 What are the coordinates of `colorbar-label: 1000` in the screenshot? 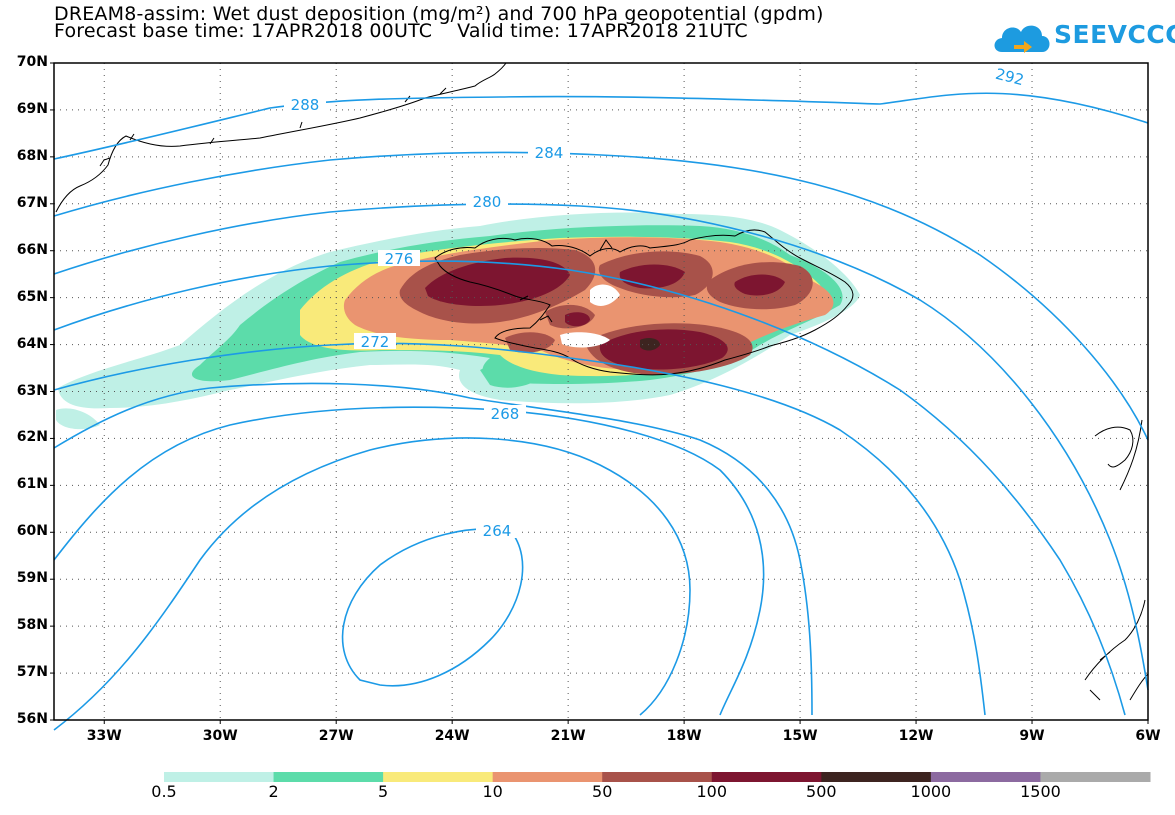 It's located at (931, 791).